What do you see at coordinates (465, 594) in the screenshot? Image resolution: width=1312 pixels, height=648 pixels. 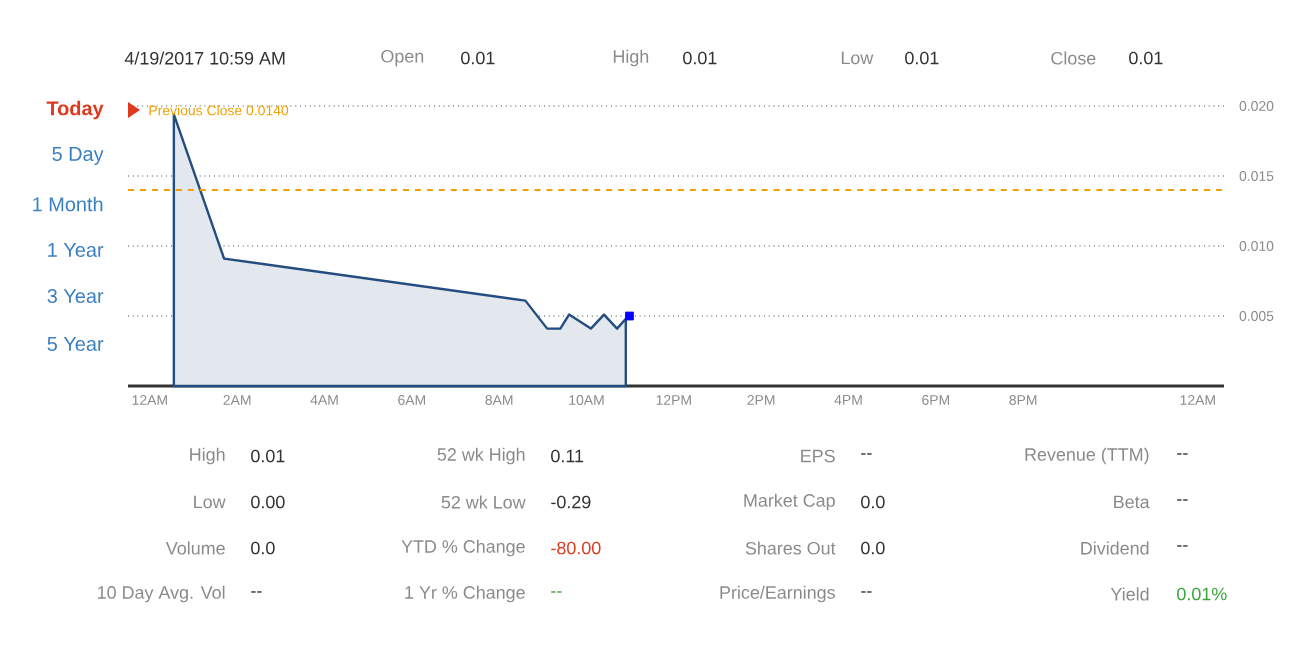 I see `text: 1 Yr % Change` at bounding box center [465, 594].